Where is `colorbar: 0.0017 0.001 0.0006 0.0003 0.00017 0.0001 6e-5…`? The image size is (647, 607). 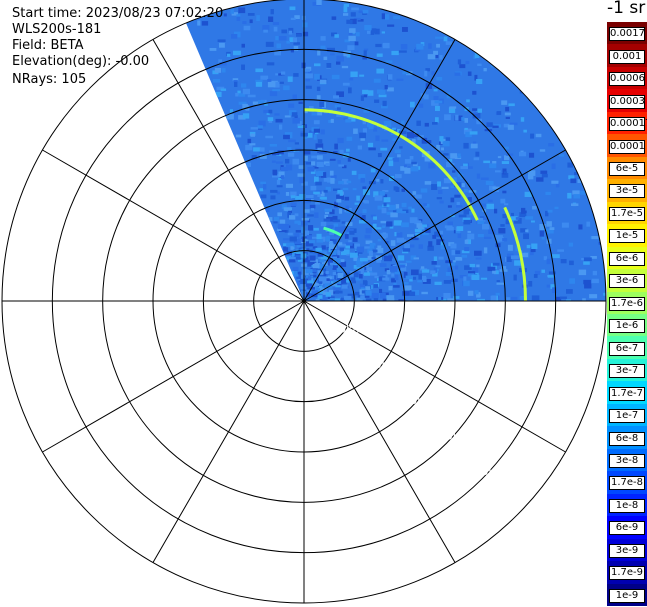 colorbar: 0.0017 0.001 0.0006 0.0003 0.00017 0.0001 6e-5… is located at coordinates (627, 314).